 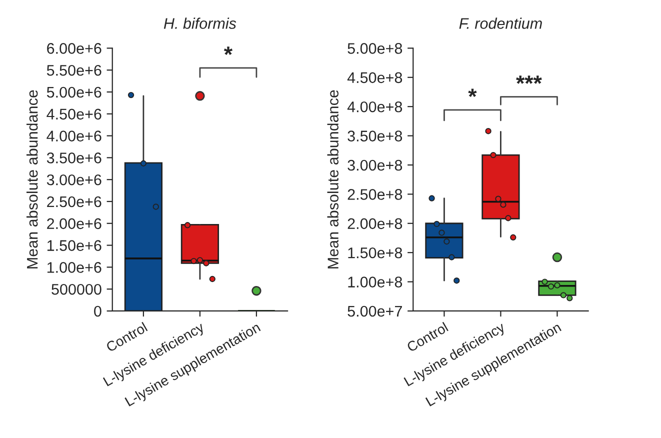 I want to click on y-tick-label: 5.00e+7, so click(x=375, y=311).